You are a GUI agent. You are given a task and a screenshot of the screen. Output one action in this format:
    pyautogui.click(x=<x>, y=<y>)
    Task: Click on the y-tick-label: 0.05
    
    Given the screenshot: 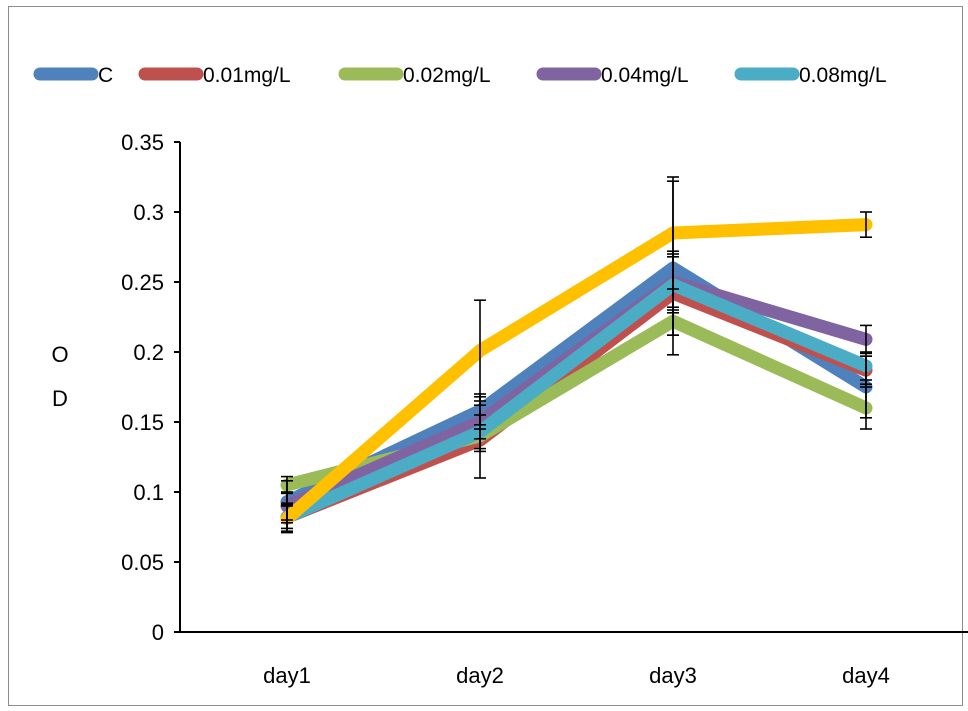 What is the action you would take?
    pyautogui.click(x=142, y=562)
    